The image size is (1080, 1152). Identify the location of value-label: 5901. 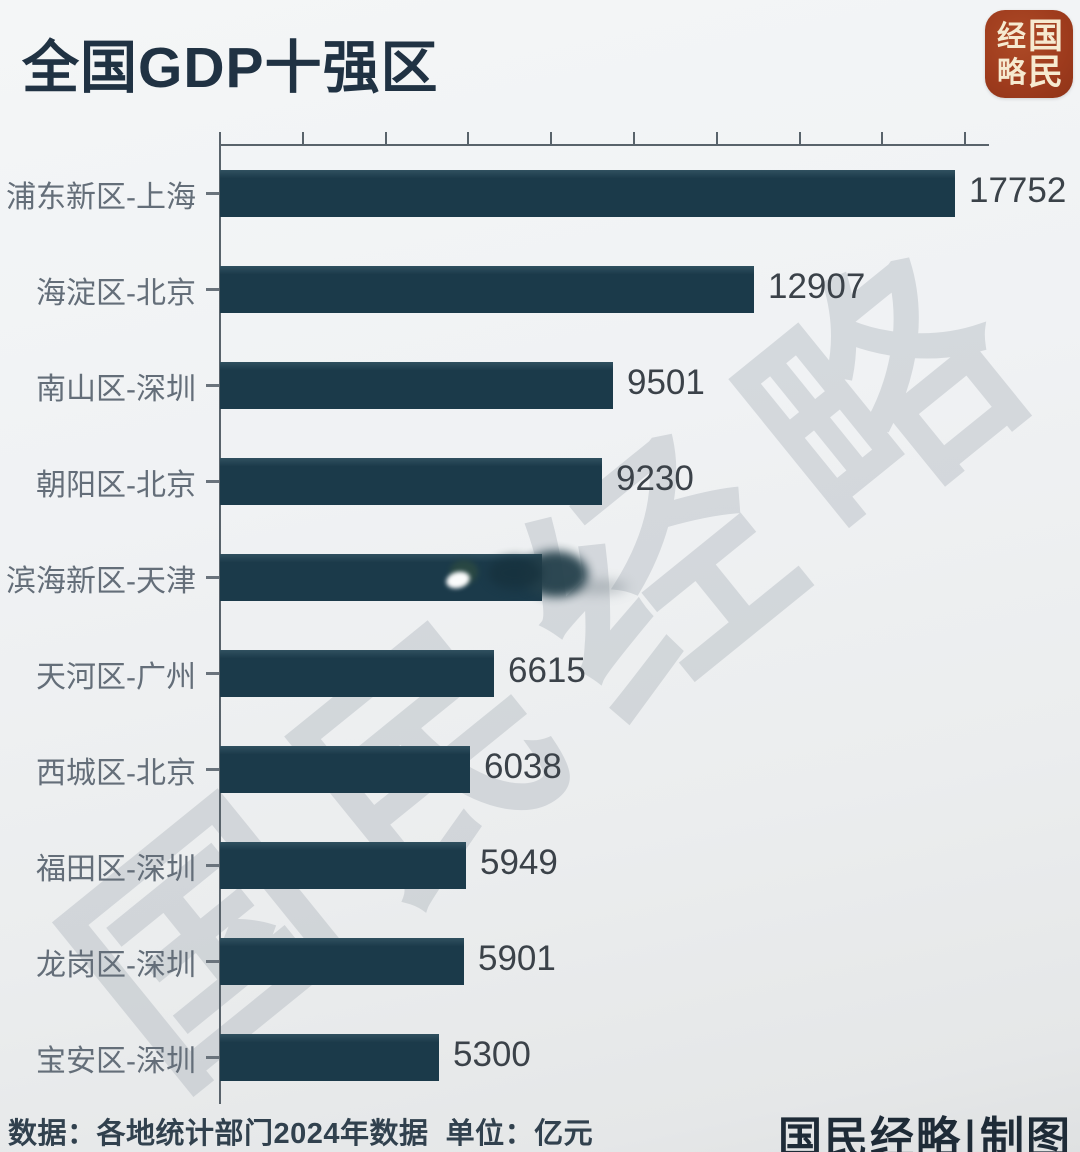
(517, 958).